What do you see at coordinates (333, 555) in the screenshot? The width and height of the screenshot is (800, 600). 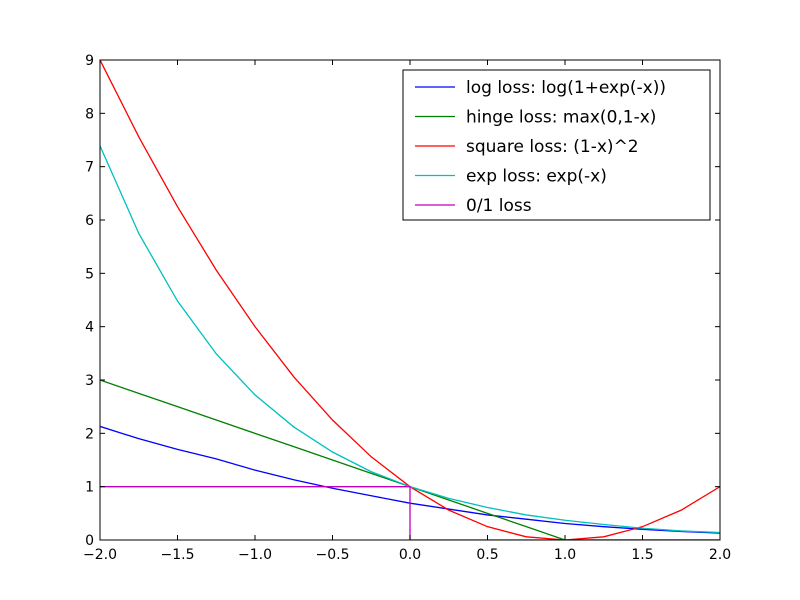 I see `x-tick-label: −0.5` at bounding box center [333, 555].